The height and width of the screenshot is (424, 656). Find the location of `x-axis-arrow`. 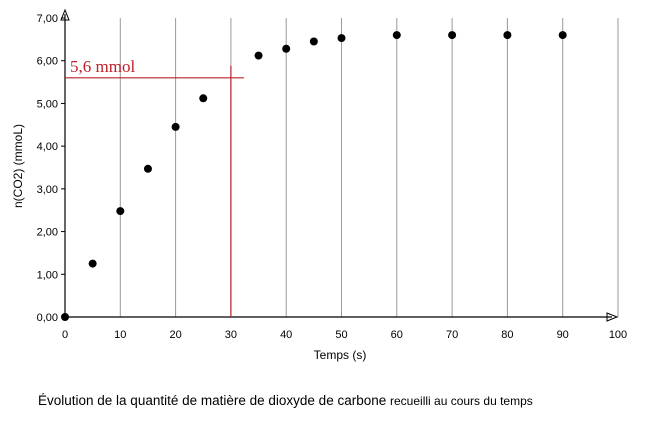

x-axis-arrow is located at coordinates (612, 317).